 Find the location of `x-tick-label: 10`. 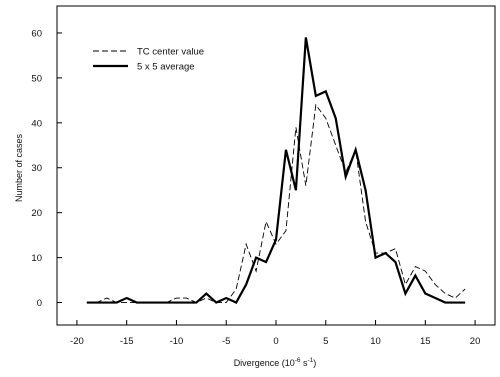

x-tick-label: 10 is located at coordinates (375, 341).